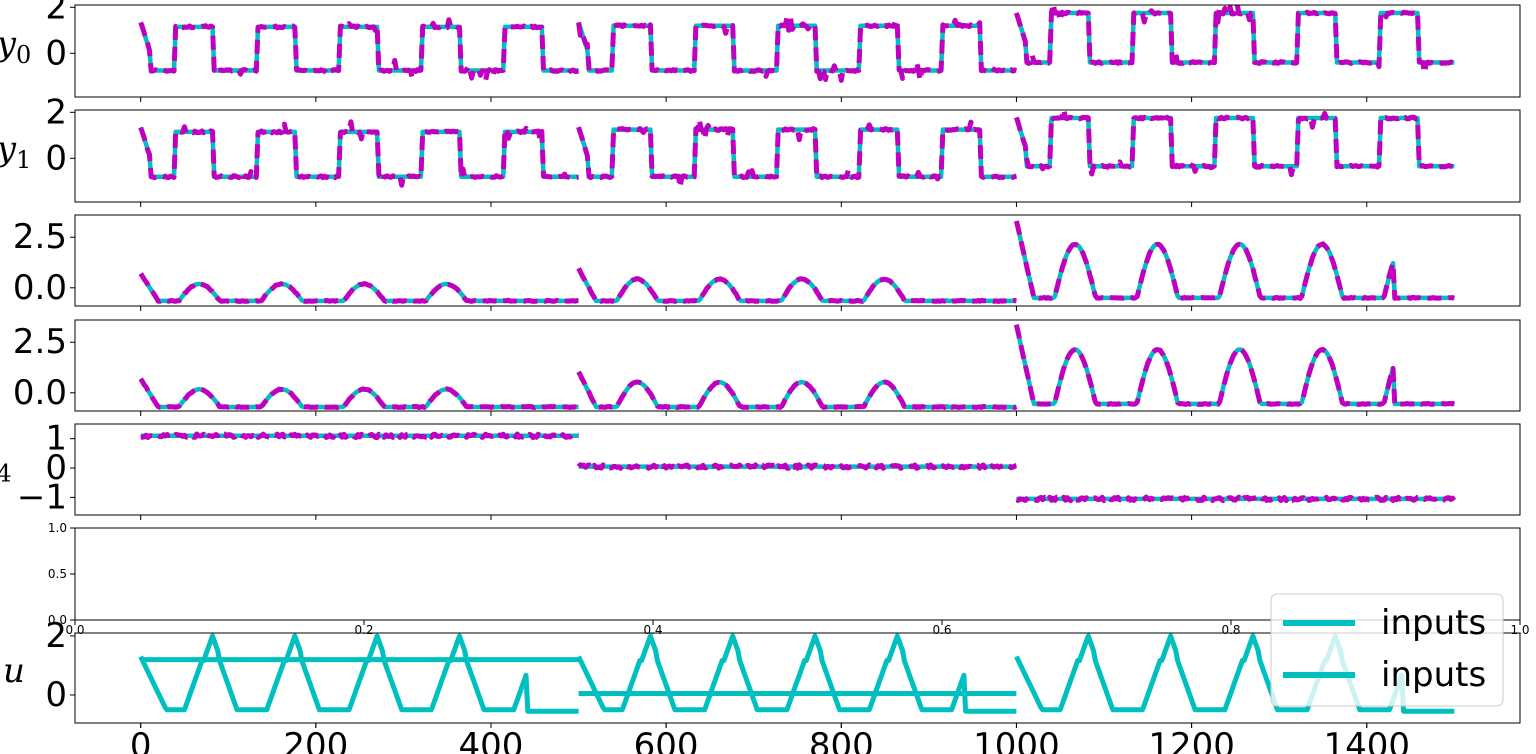 The image size is (1536, 754). Describe the element at coordinates (15, 46) in the screenshot. I see `y-axis-label: y0` at that location.